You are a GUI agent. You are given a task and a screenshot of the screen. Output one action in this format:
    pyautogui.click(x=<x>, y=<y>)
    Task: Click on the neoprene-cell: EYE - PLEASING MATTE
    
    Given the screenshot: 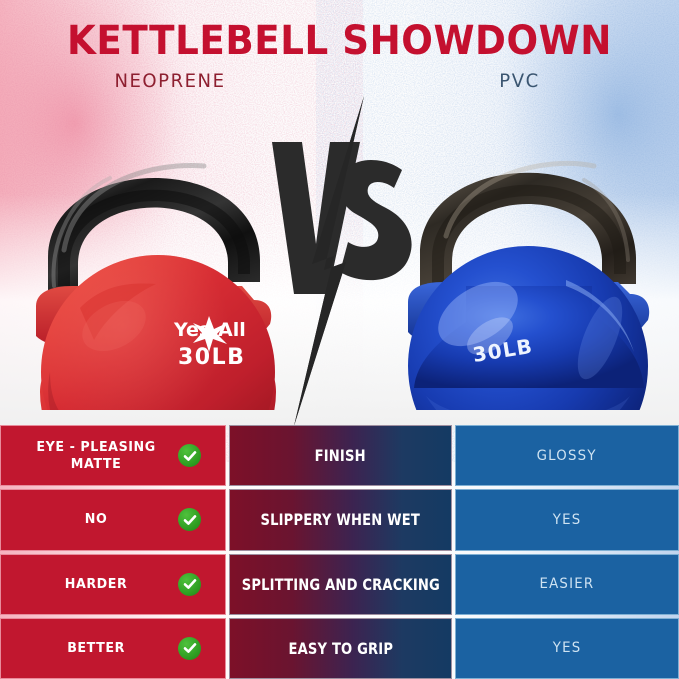 What is the action you would take?
    pyautogui.click(x=113, y=456)
    